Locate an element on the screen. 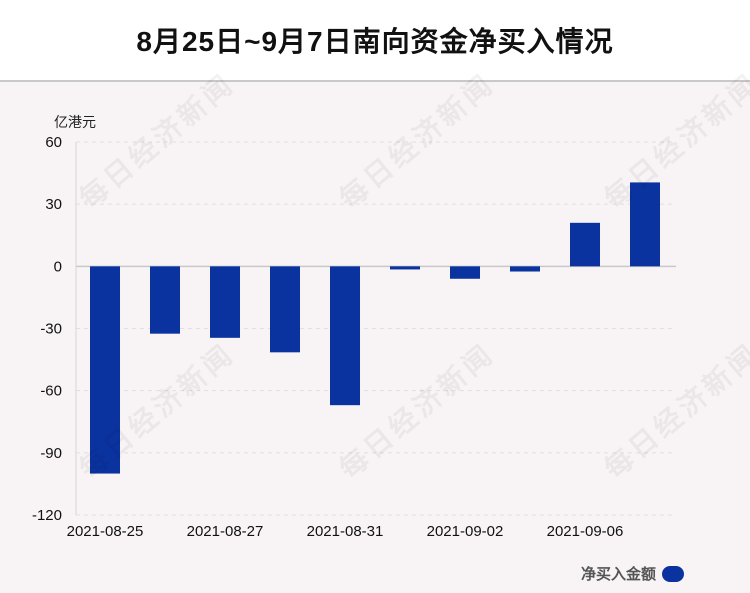  y-tick-label: -90 is located at coordinates (51, 453).